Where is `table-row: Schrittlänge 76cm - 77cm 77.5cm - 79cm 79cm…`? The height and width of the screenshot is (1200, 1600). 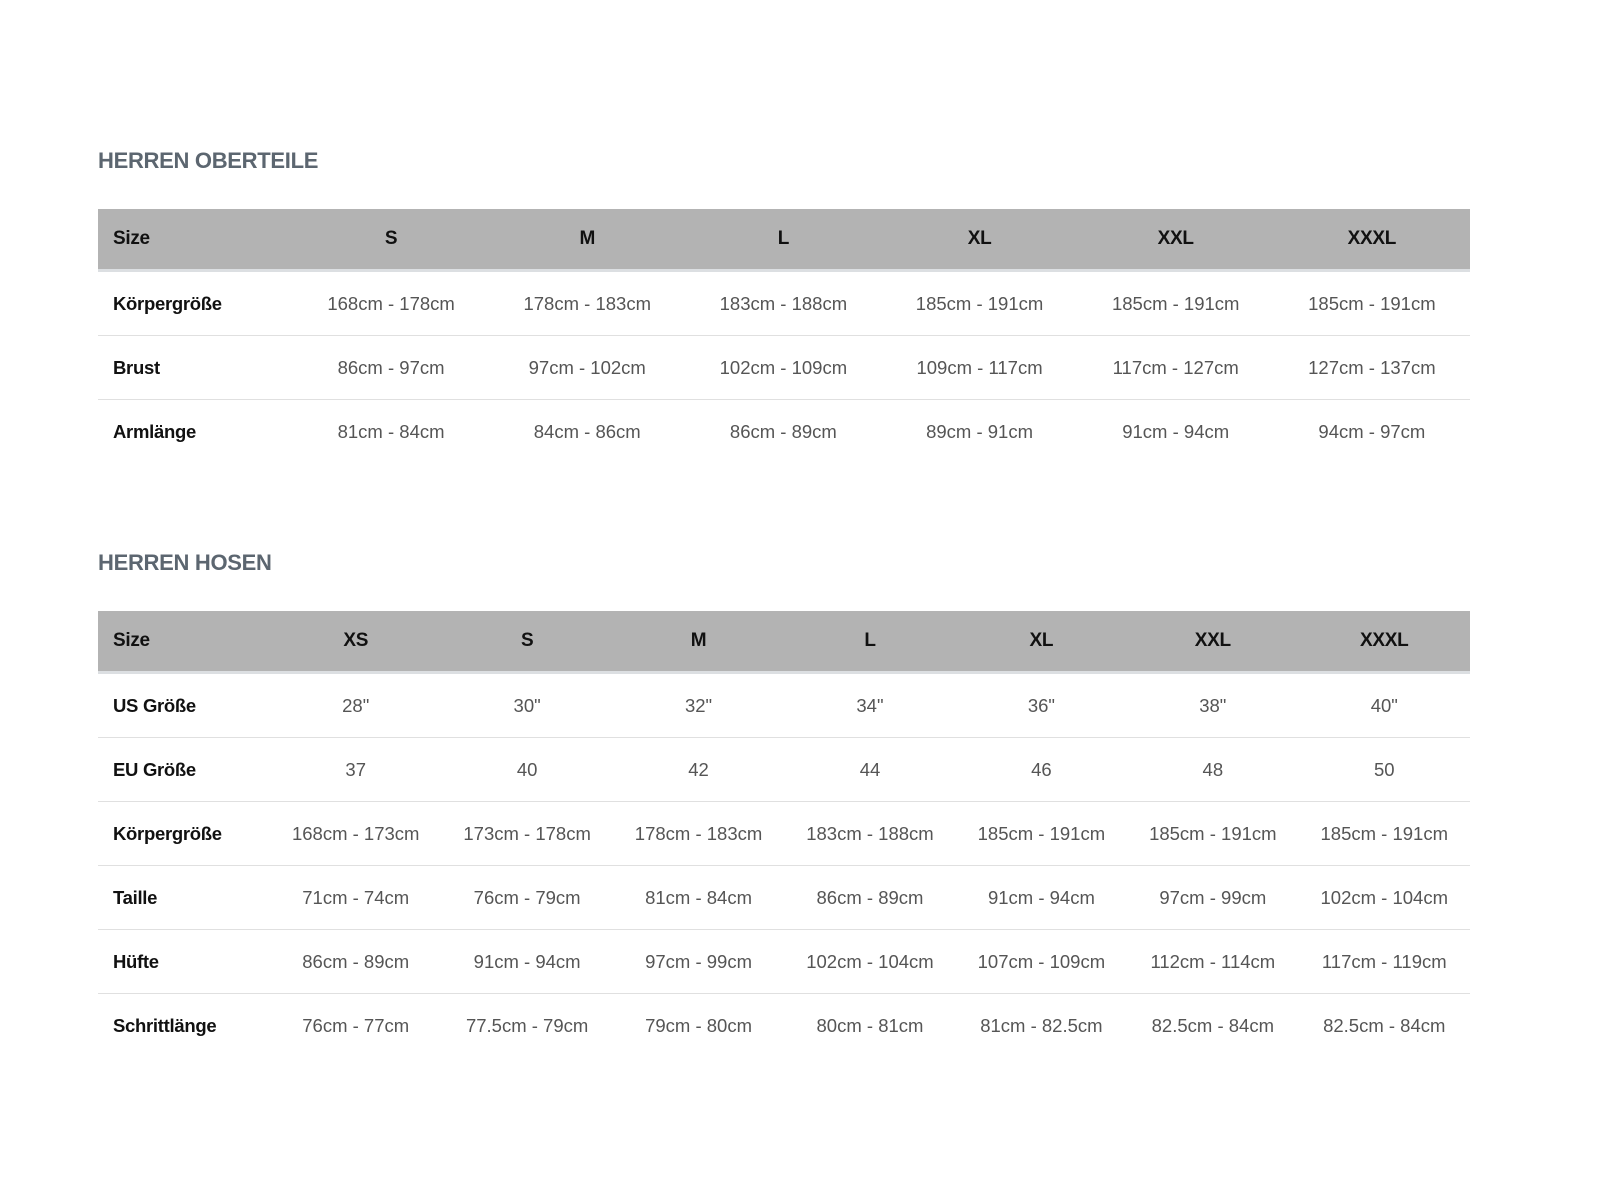 table-row: Schrittlänge 76cm - 77cm 77.5cm - 79cm 79cm… is located at coordinates (784, 1026).